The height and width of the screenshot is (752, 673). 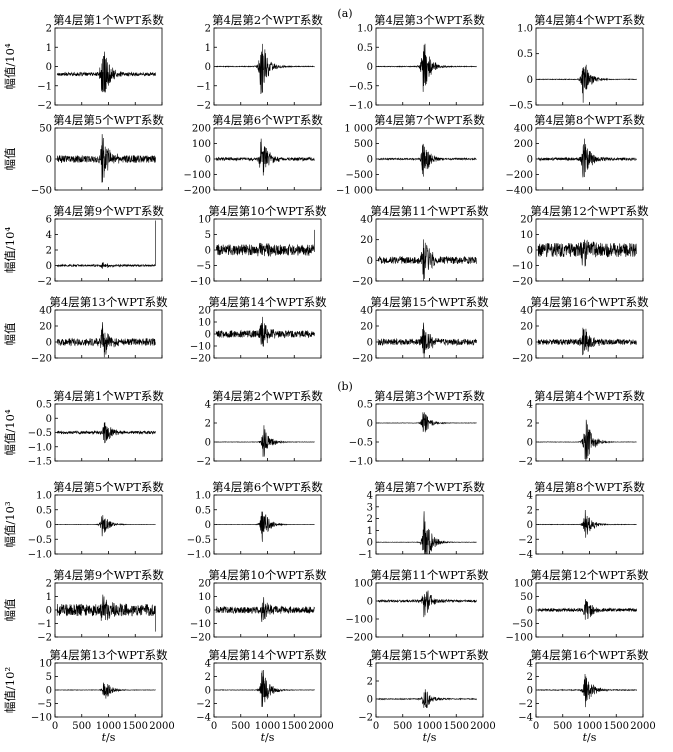 What do you see at coordinates (361, 462) in the screenshot?
I see `y-tick-label: −1.0` at bounding box center [361, 462].